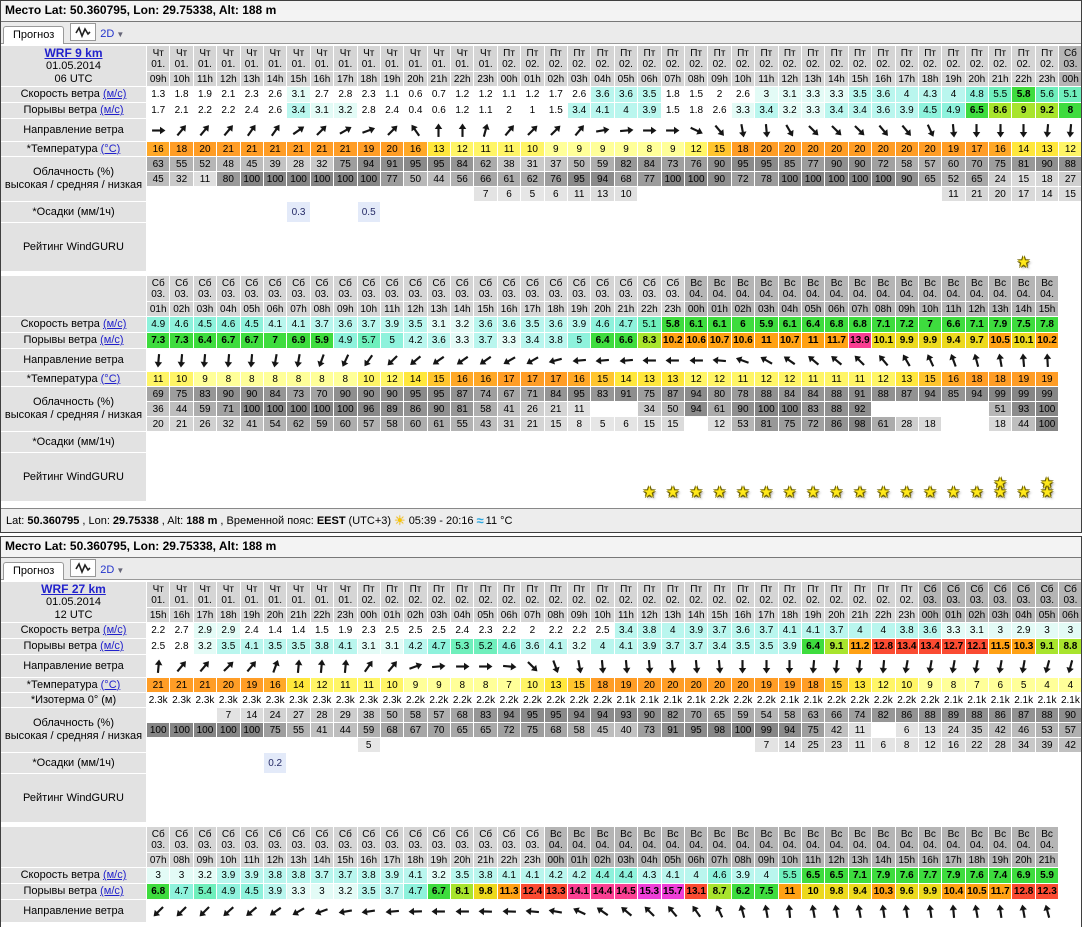  What do you see at coordinates (509, 860) in the screenshot?
I see `hour-header-cell: 22h` at bounding box center [509, 860].